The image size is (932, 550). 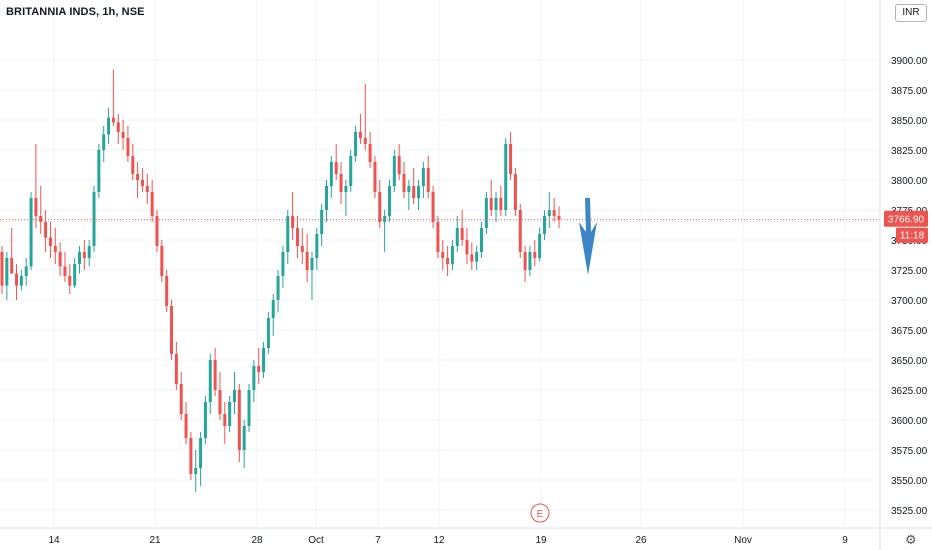 I want to click on countdown-tag, so click(x=912, y=235).